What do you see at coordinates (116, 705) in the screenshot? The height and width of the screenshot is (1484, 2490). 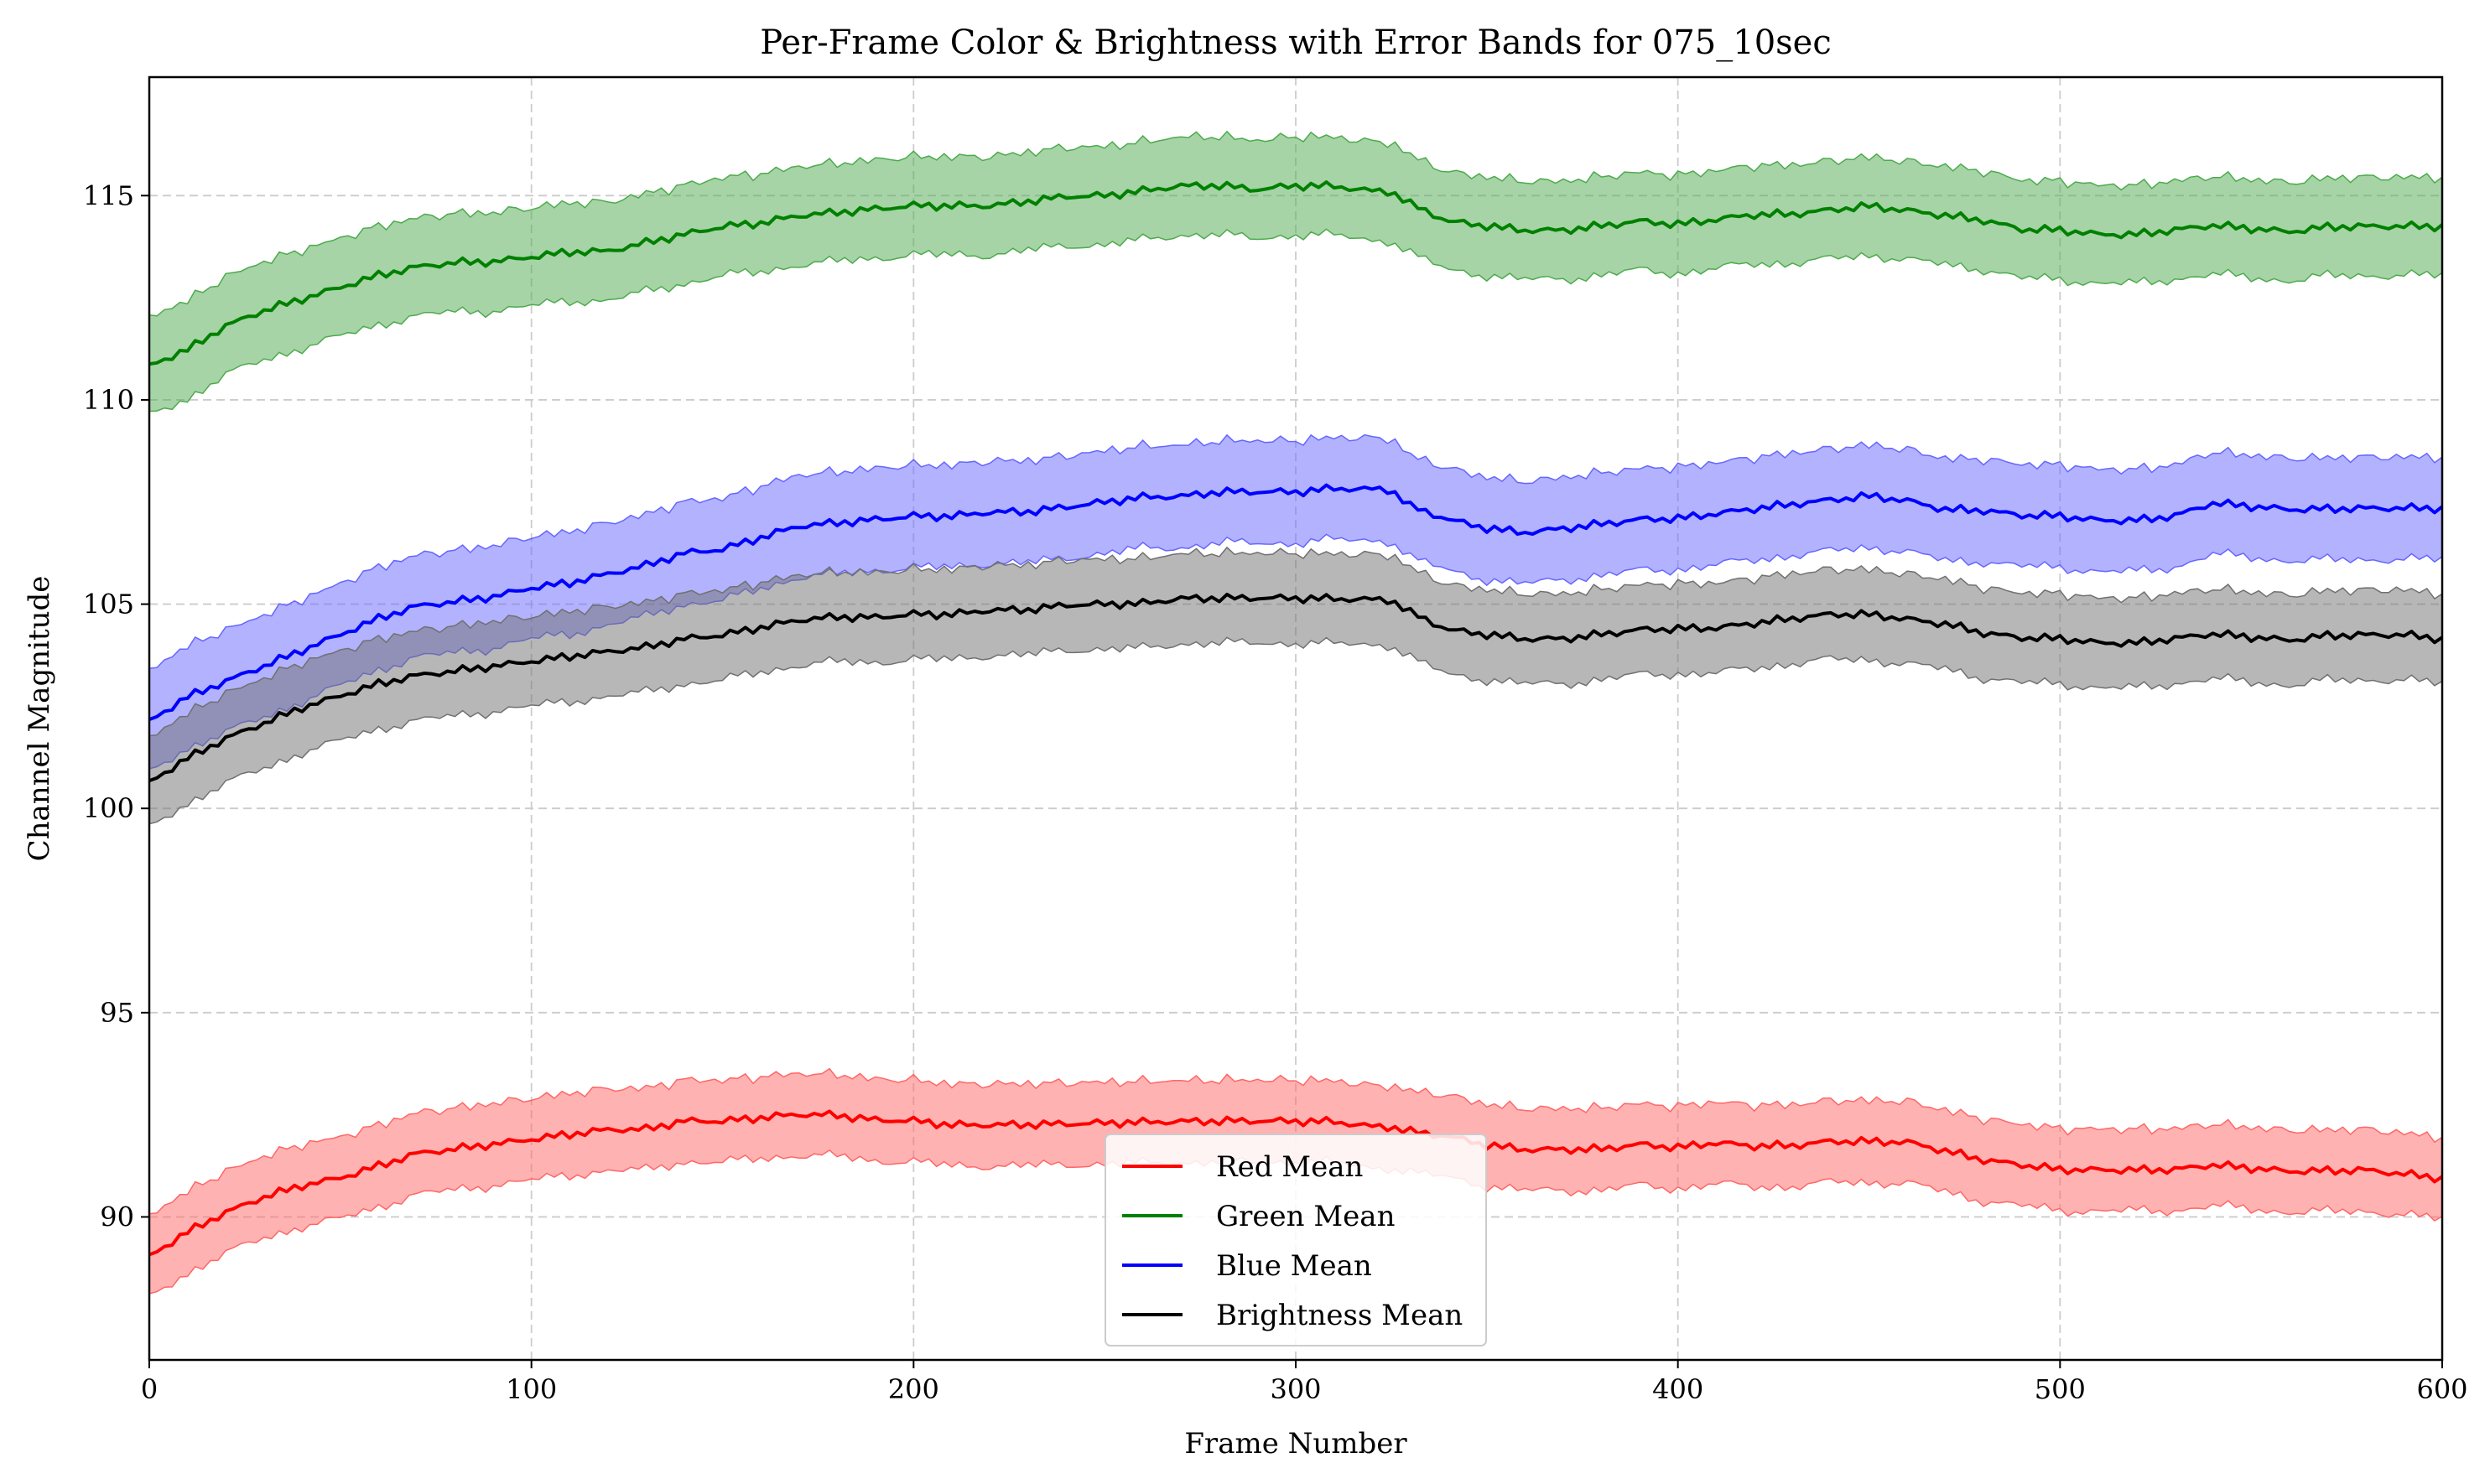 I see `y-axis: 90 95 100 105 110 115` at bounding box center [116, 705].